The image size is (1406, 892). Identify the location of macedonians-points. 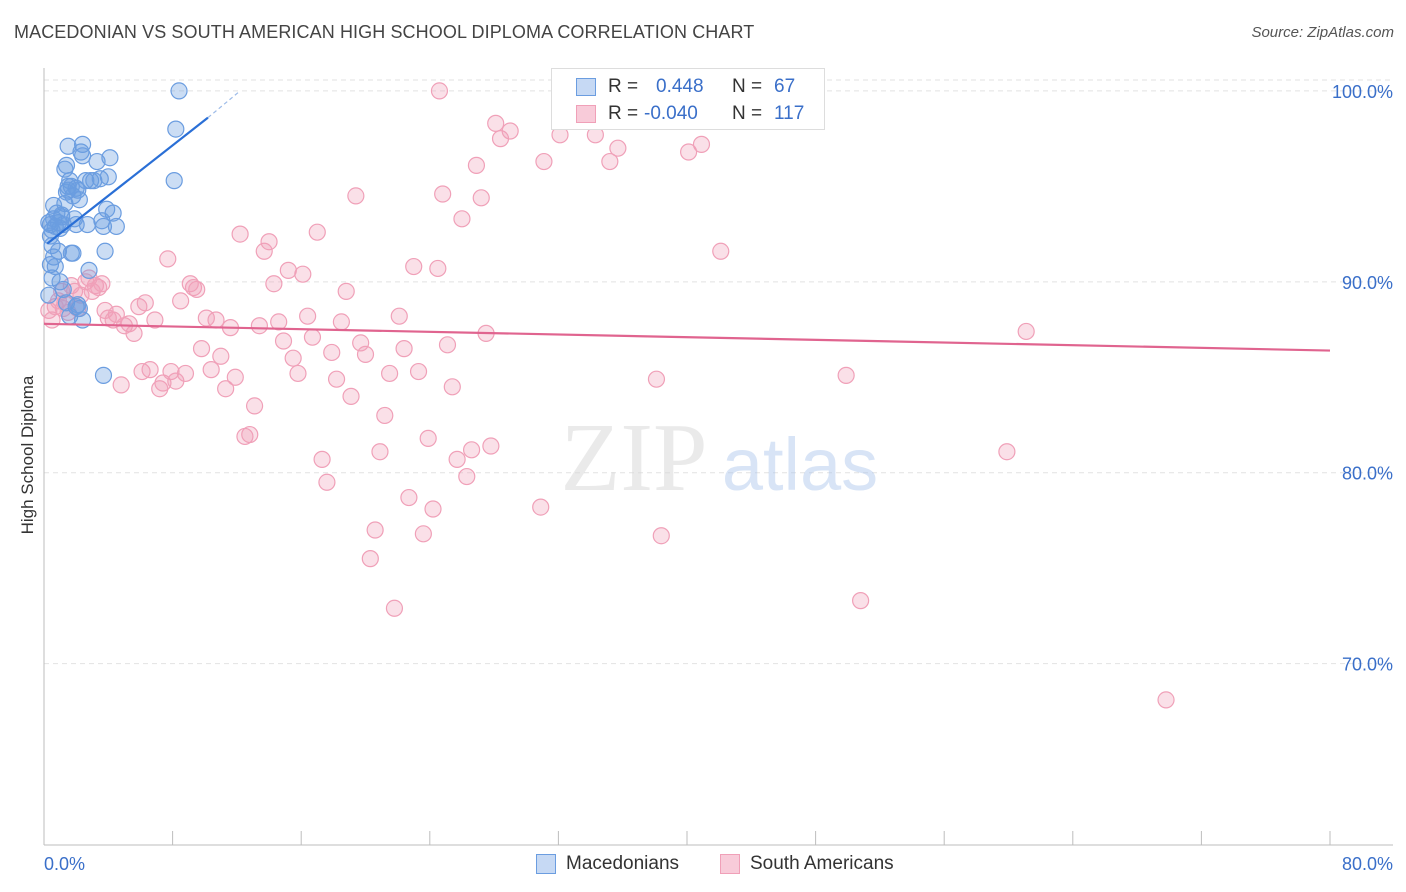
(114, 233).